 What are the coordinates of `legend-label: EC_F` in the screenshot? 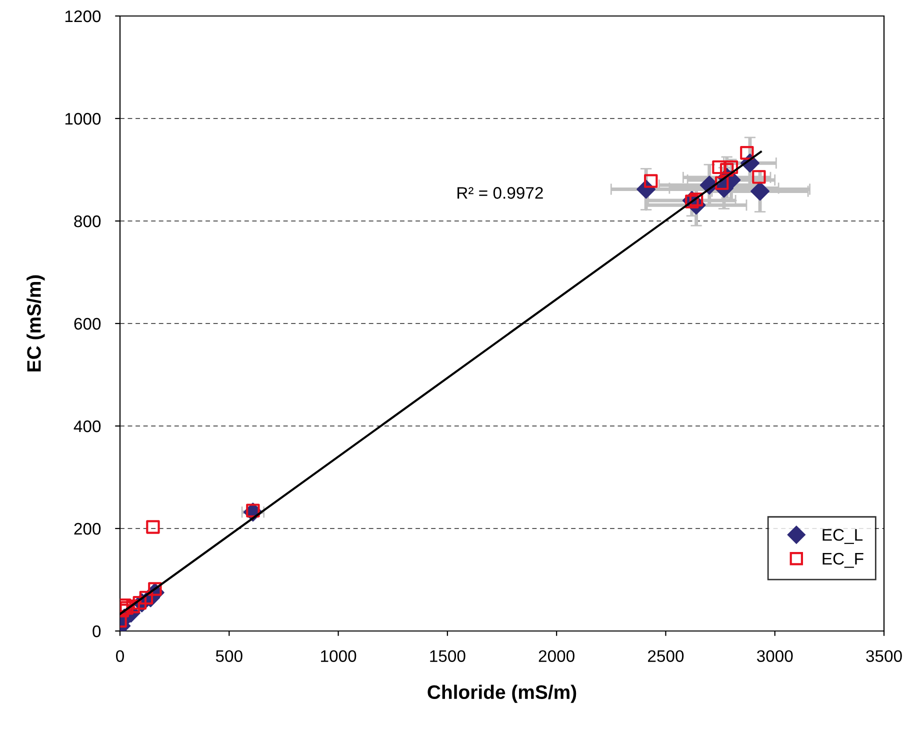 It's located at (843, 560).